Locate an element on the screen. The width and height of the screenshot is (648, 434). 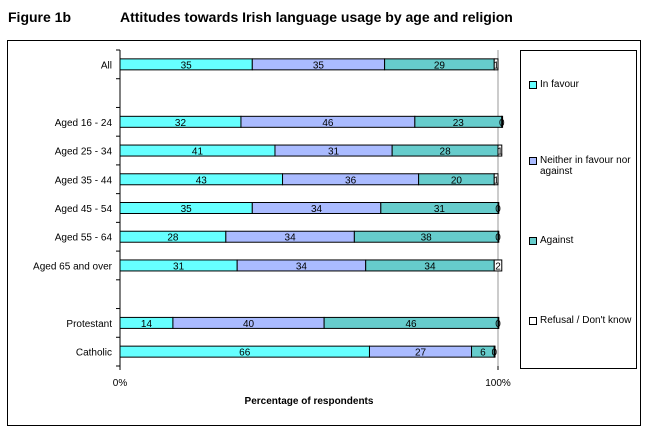
data-label: 41 is located at coordinates (198, 152).